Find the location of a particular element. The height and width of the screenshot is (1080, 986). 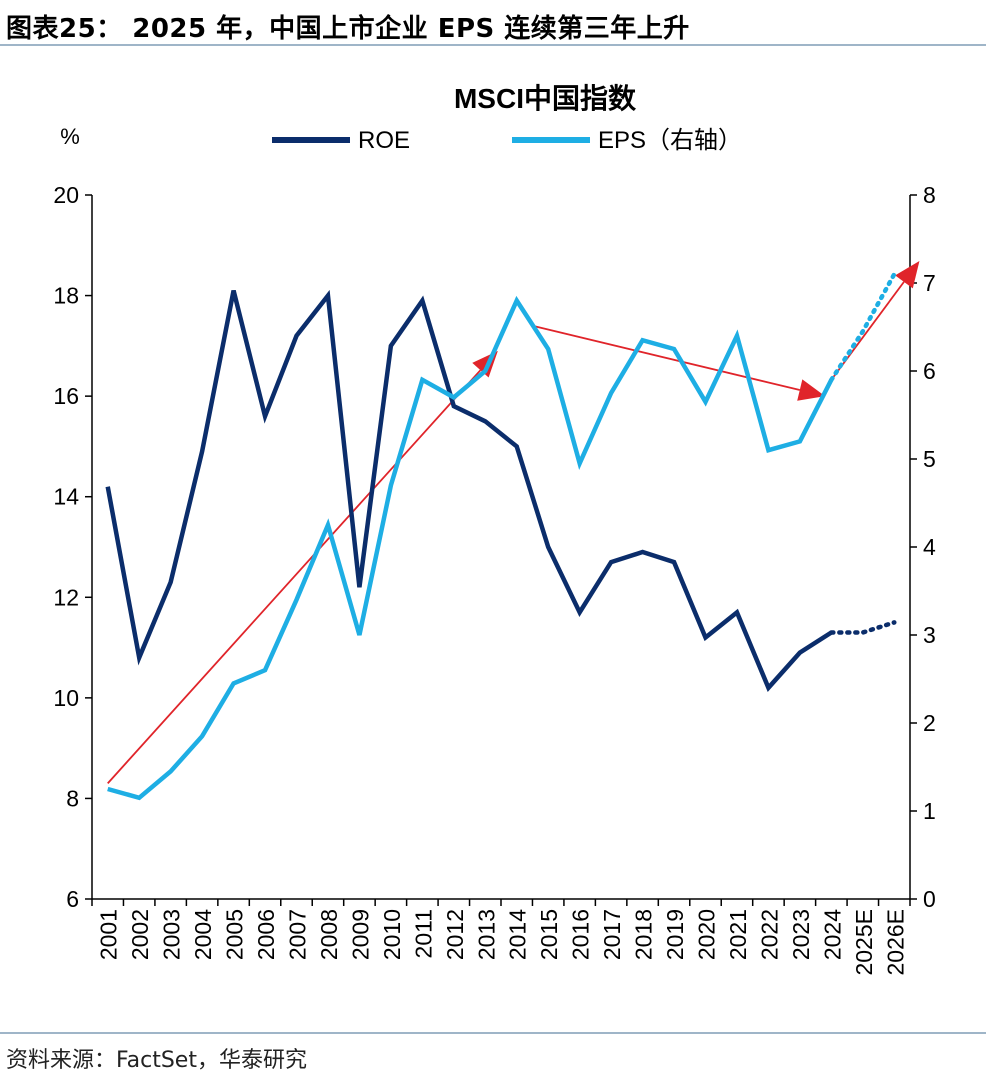

right-tick-label: 4 is located at coordinates (929, 547).